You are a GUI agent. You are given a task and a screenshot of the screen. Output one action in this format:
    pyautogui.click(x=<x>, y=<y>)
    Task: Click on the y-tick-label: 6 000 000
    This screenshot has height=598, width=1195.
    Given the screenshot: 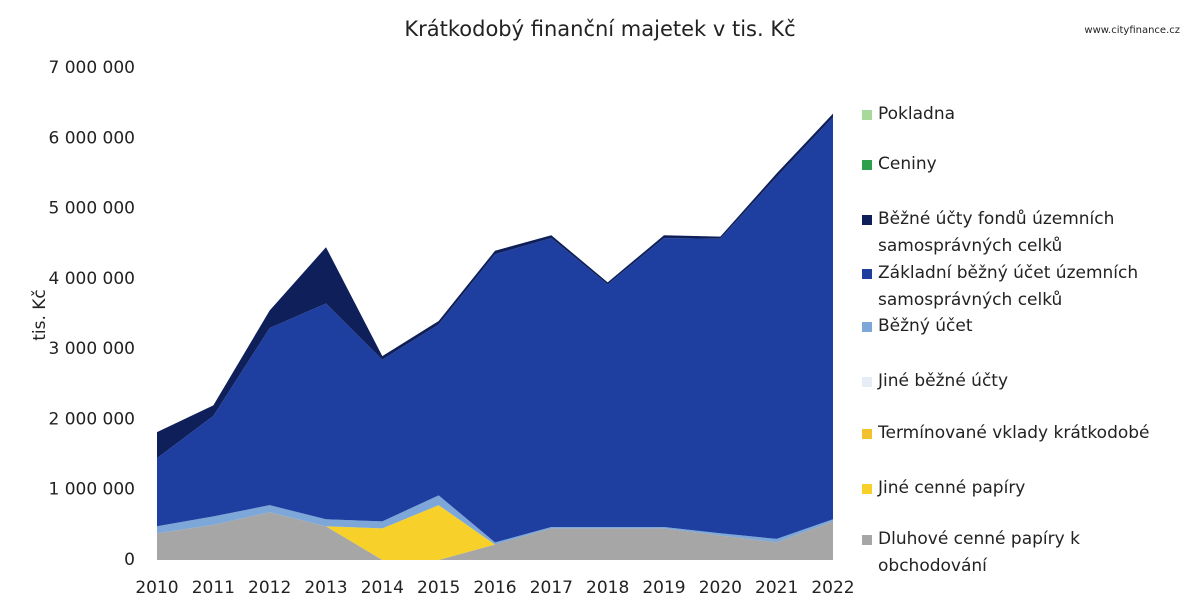 What is the action you would take?
    pyautogui.click(x=91, y=138)
    